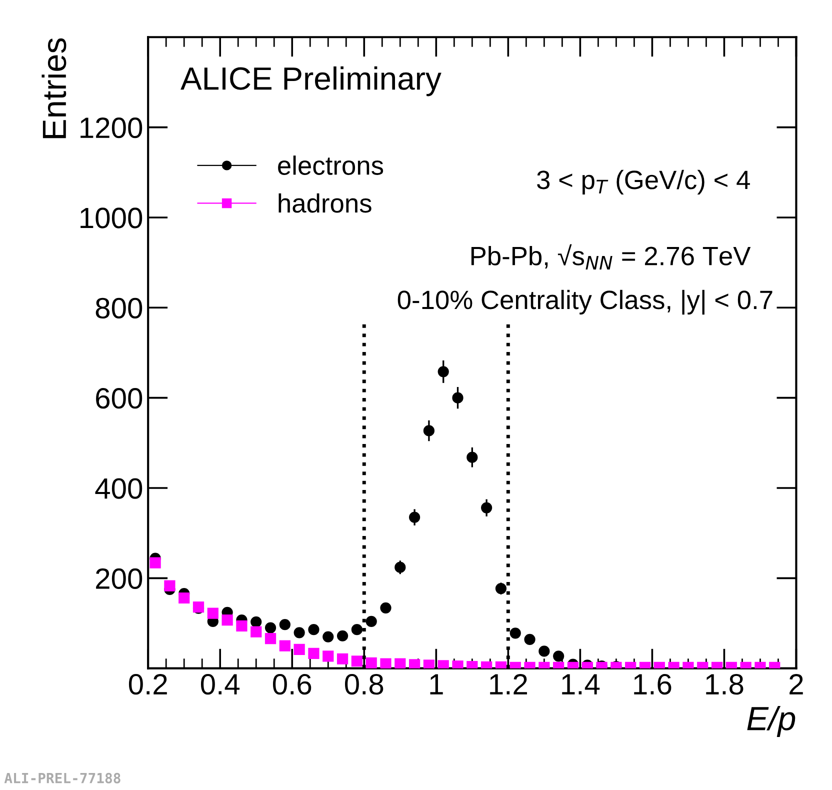 This screenshot has height=790, width=832. I want to click on y-tick-label: 200, so click(119, 579).